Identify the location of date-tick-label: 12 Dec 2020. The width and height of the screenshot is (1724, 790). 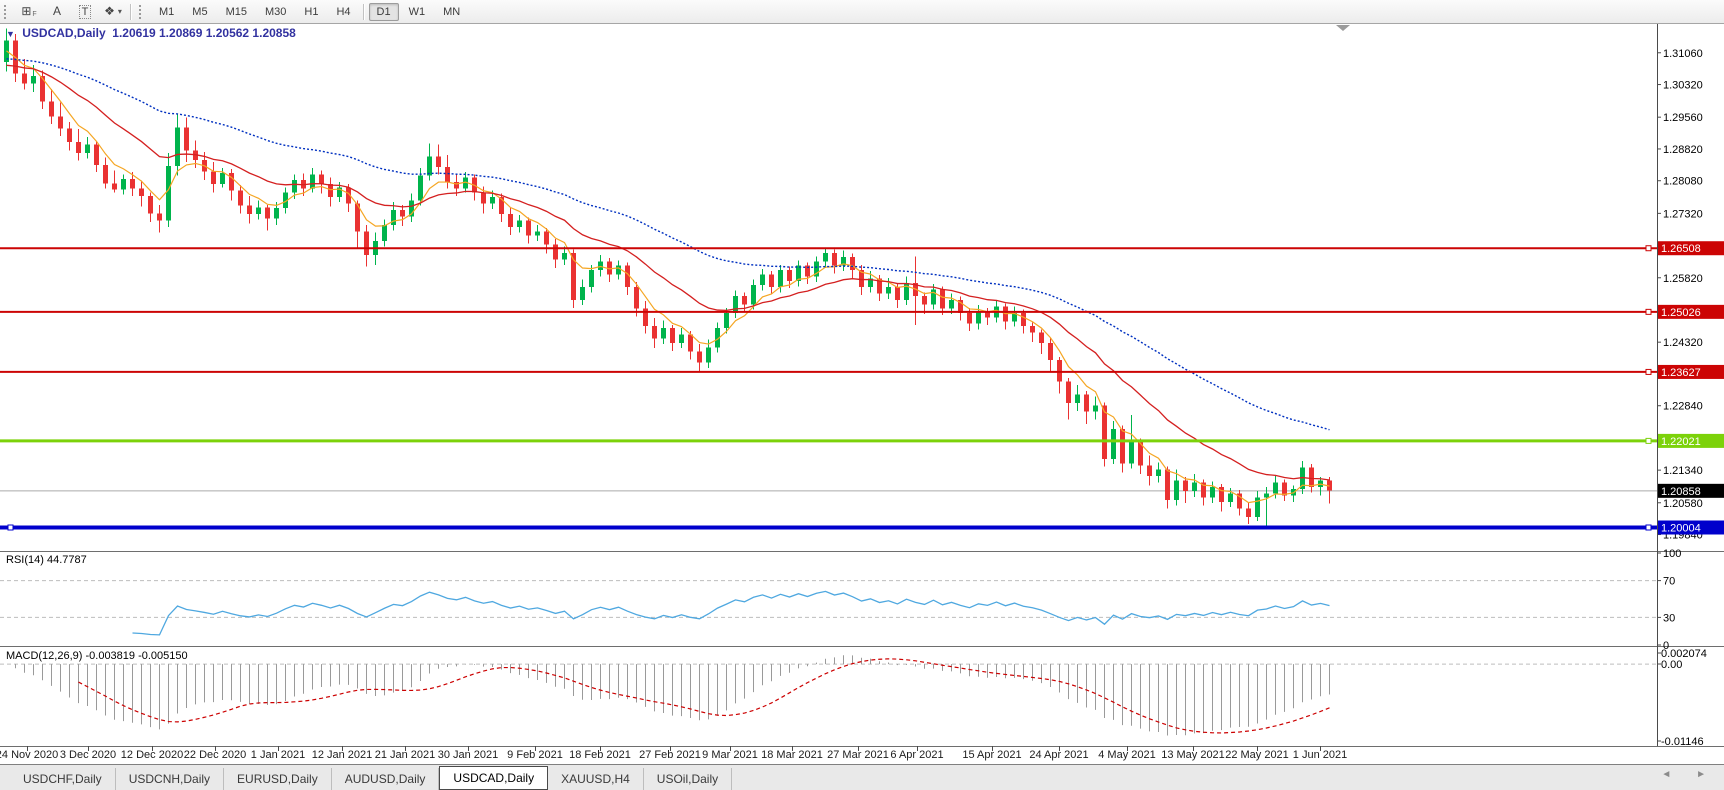
(152, 755).